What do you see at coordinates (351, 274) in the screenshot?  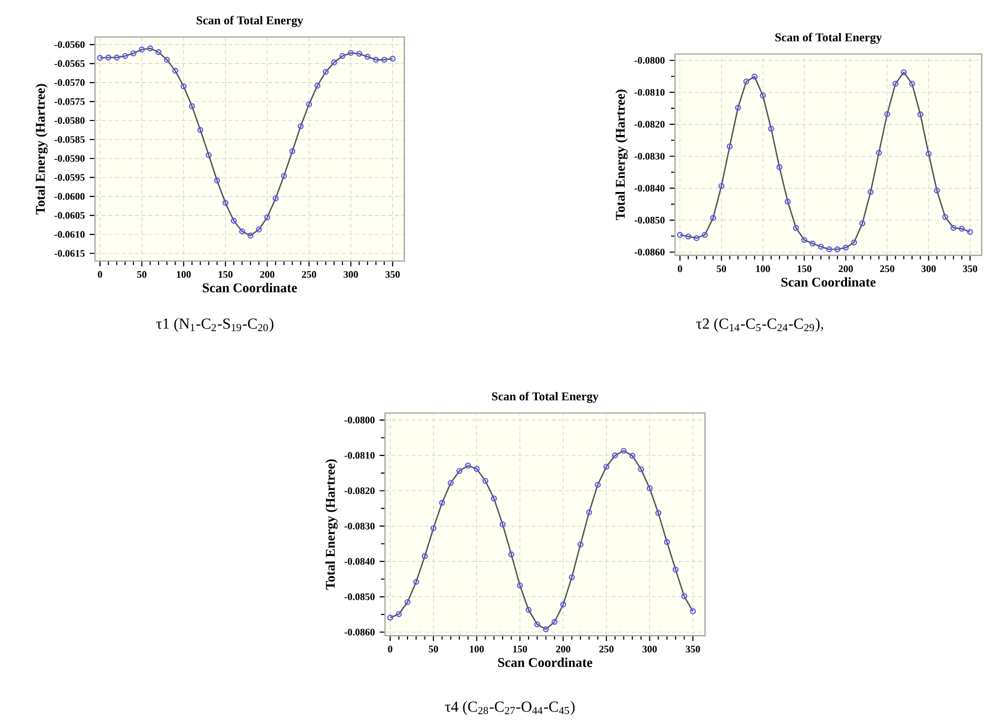 I see `x-tick-label: 300` at bounding box center [351, 274].